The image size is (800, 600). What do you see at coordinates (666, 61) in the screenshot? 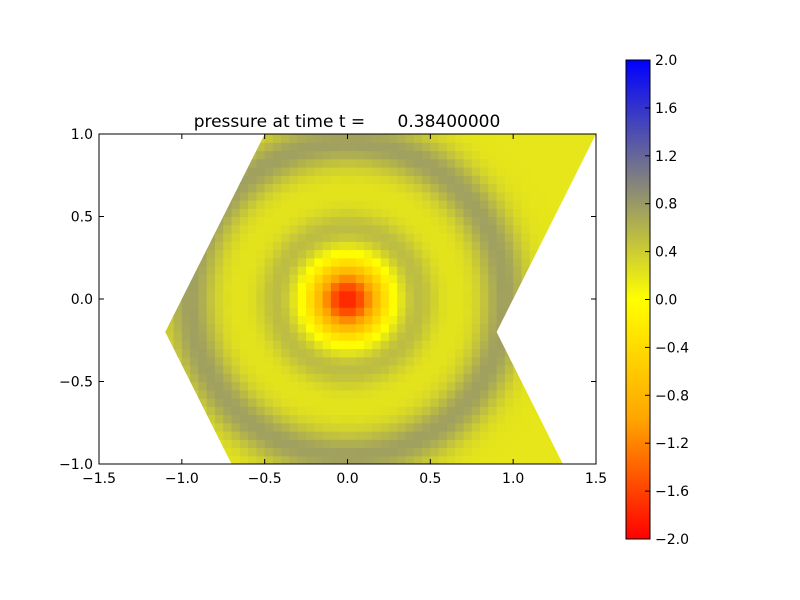
I see `colorbar-tick-label: 2.0` at bounding box center [666, 61].